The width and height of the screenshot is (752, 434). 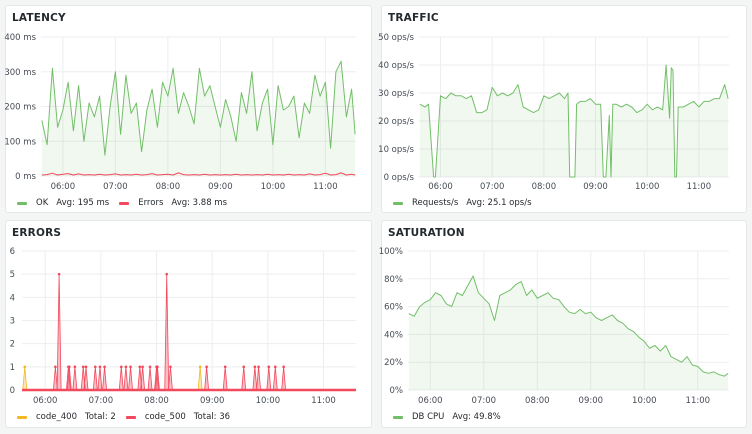 I want to click on y-tick-label: 0, so click(x=12, y=391).